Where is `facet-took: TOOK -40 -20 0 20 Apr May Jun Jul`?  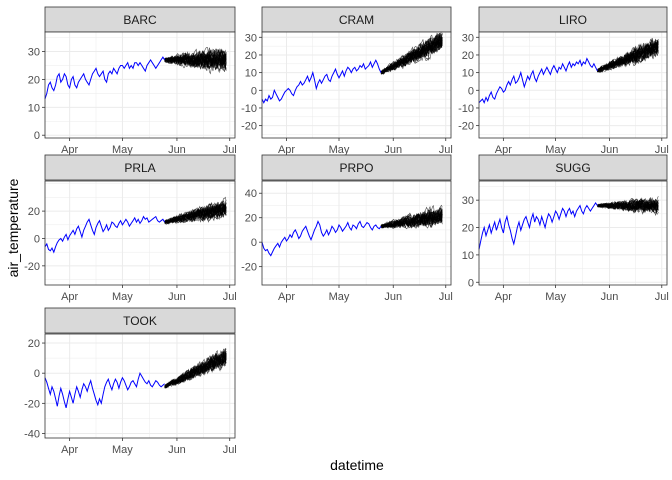 facet-took: TOOK -40 -20 0 20 Apr May Jun Jul is located at coordinates (130, 381).